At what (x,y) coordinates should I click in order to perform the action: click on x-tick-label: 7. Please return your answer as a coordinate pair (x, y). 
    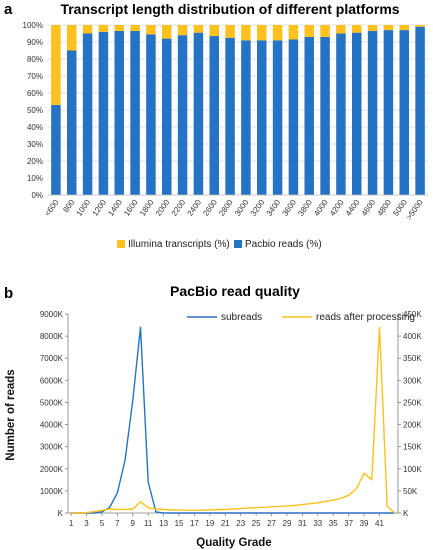
    Looking at the image, I should click on (117, 523).